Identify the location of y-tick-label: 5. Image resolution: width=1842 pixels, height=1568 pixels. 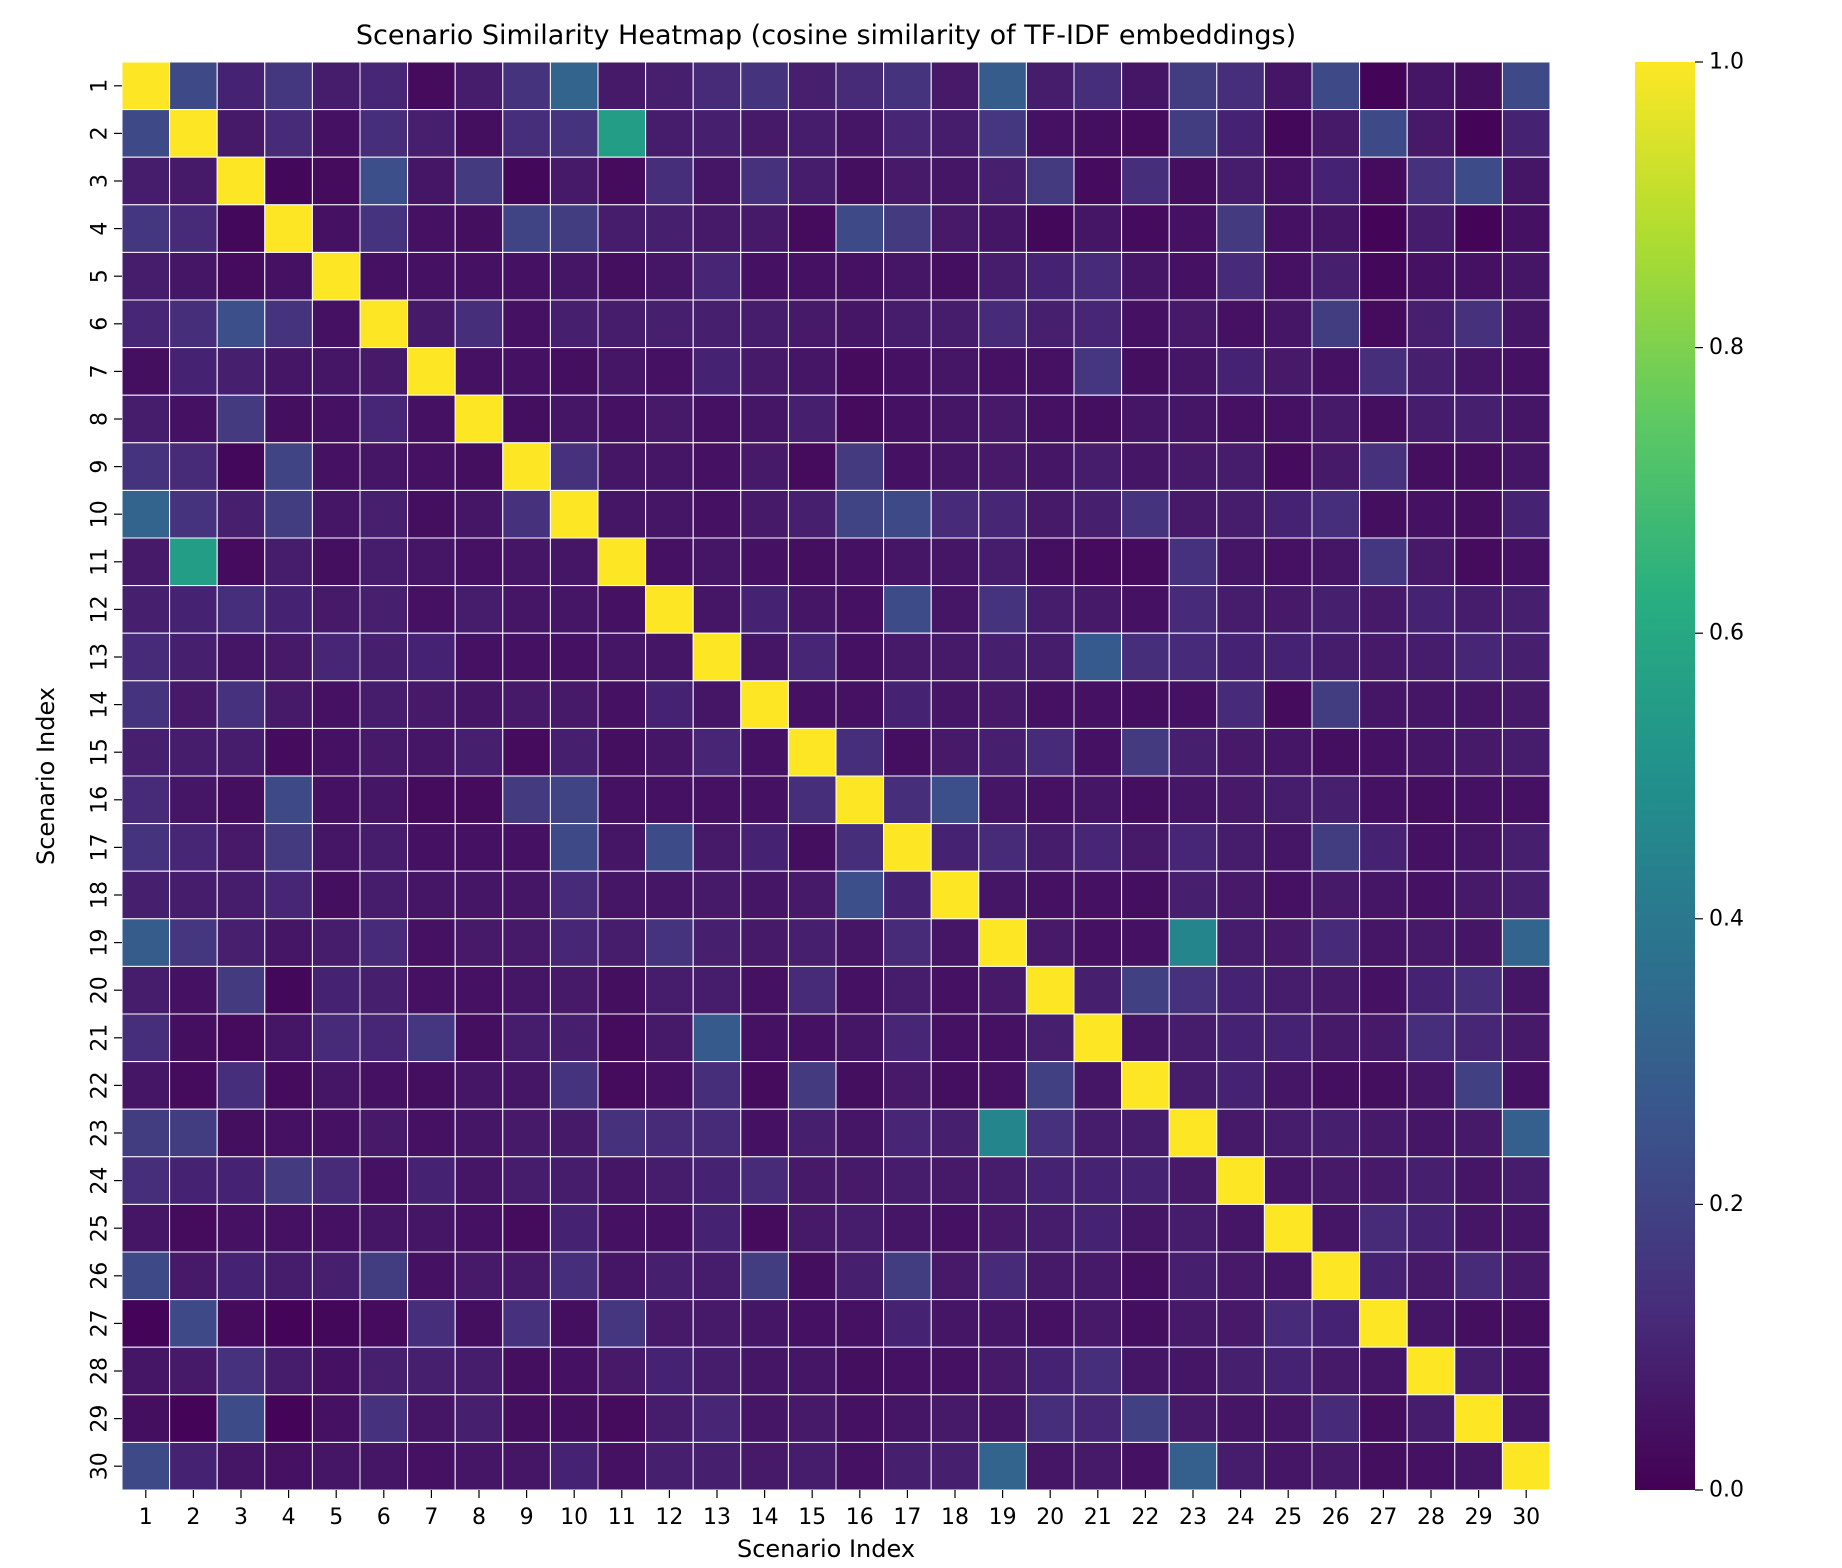
(100, 276).